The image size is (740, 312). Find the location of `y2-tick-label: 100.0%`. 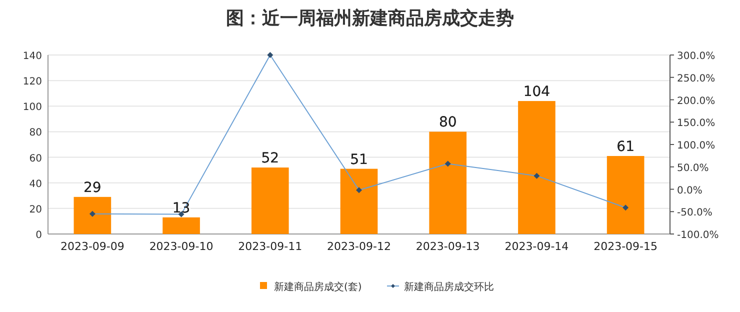

y2-tick-label: 100.0% is located at coordinates (696, 146).